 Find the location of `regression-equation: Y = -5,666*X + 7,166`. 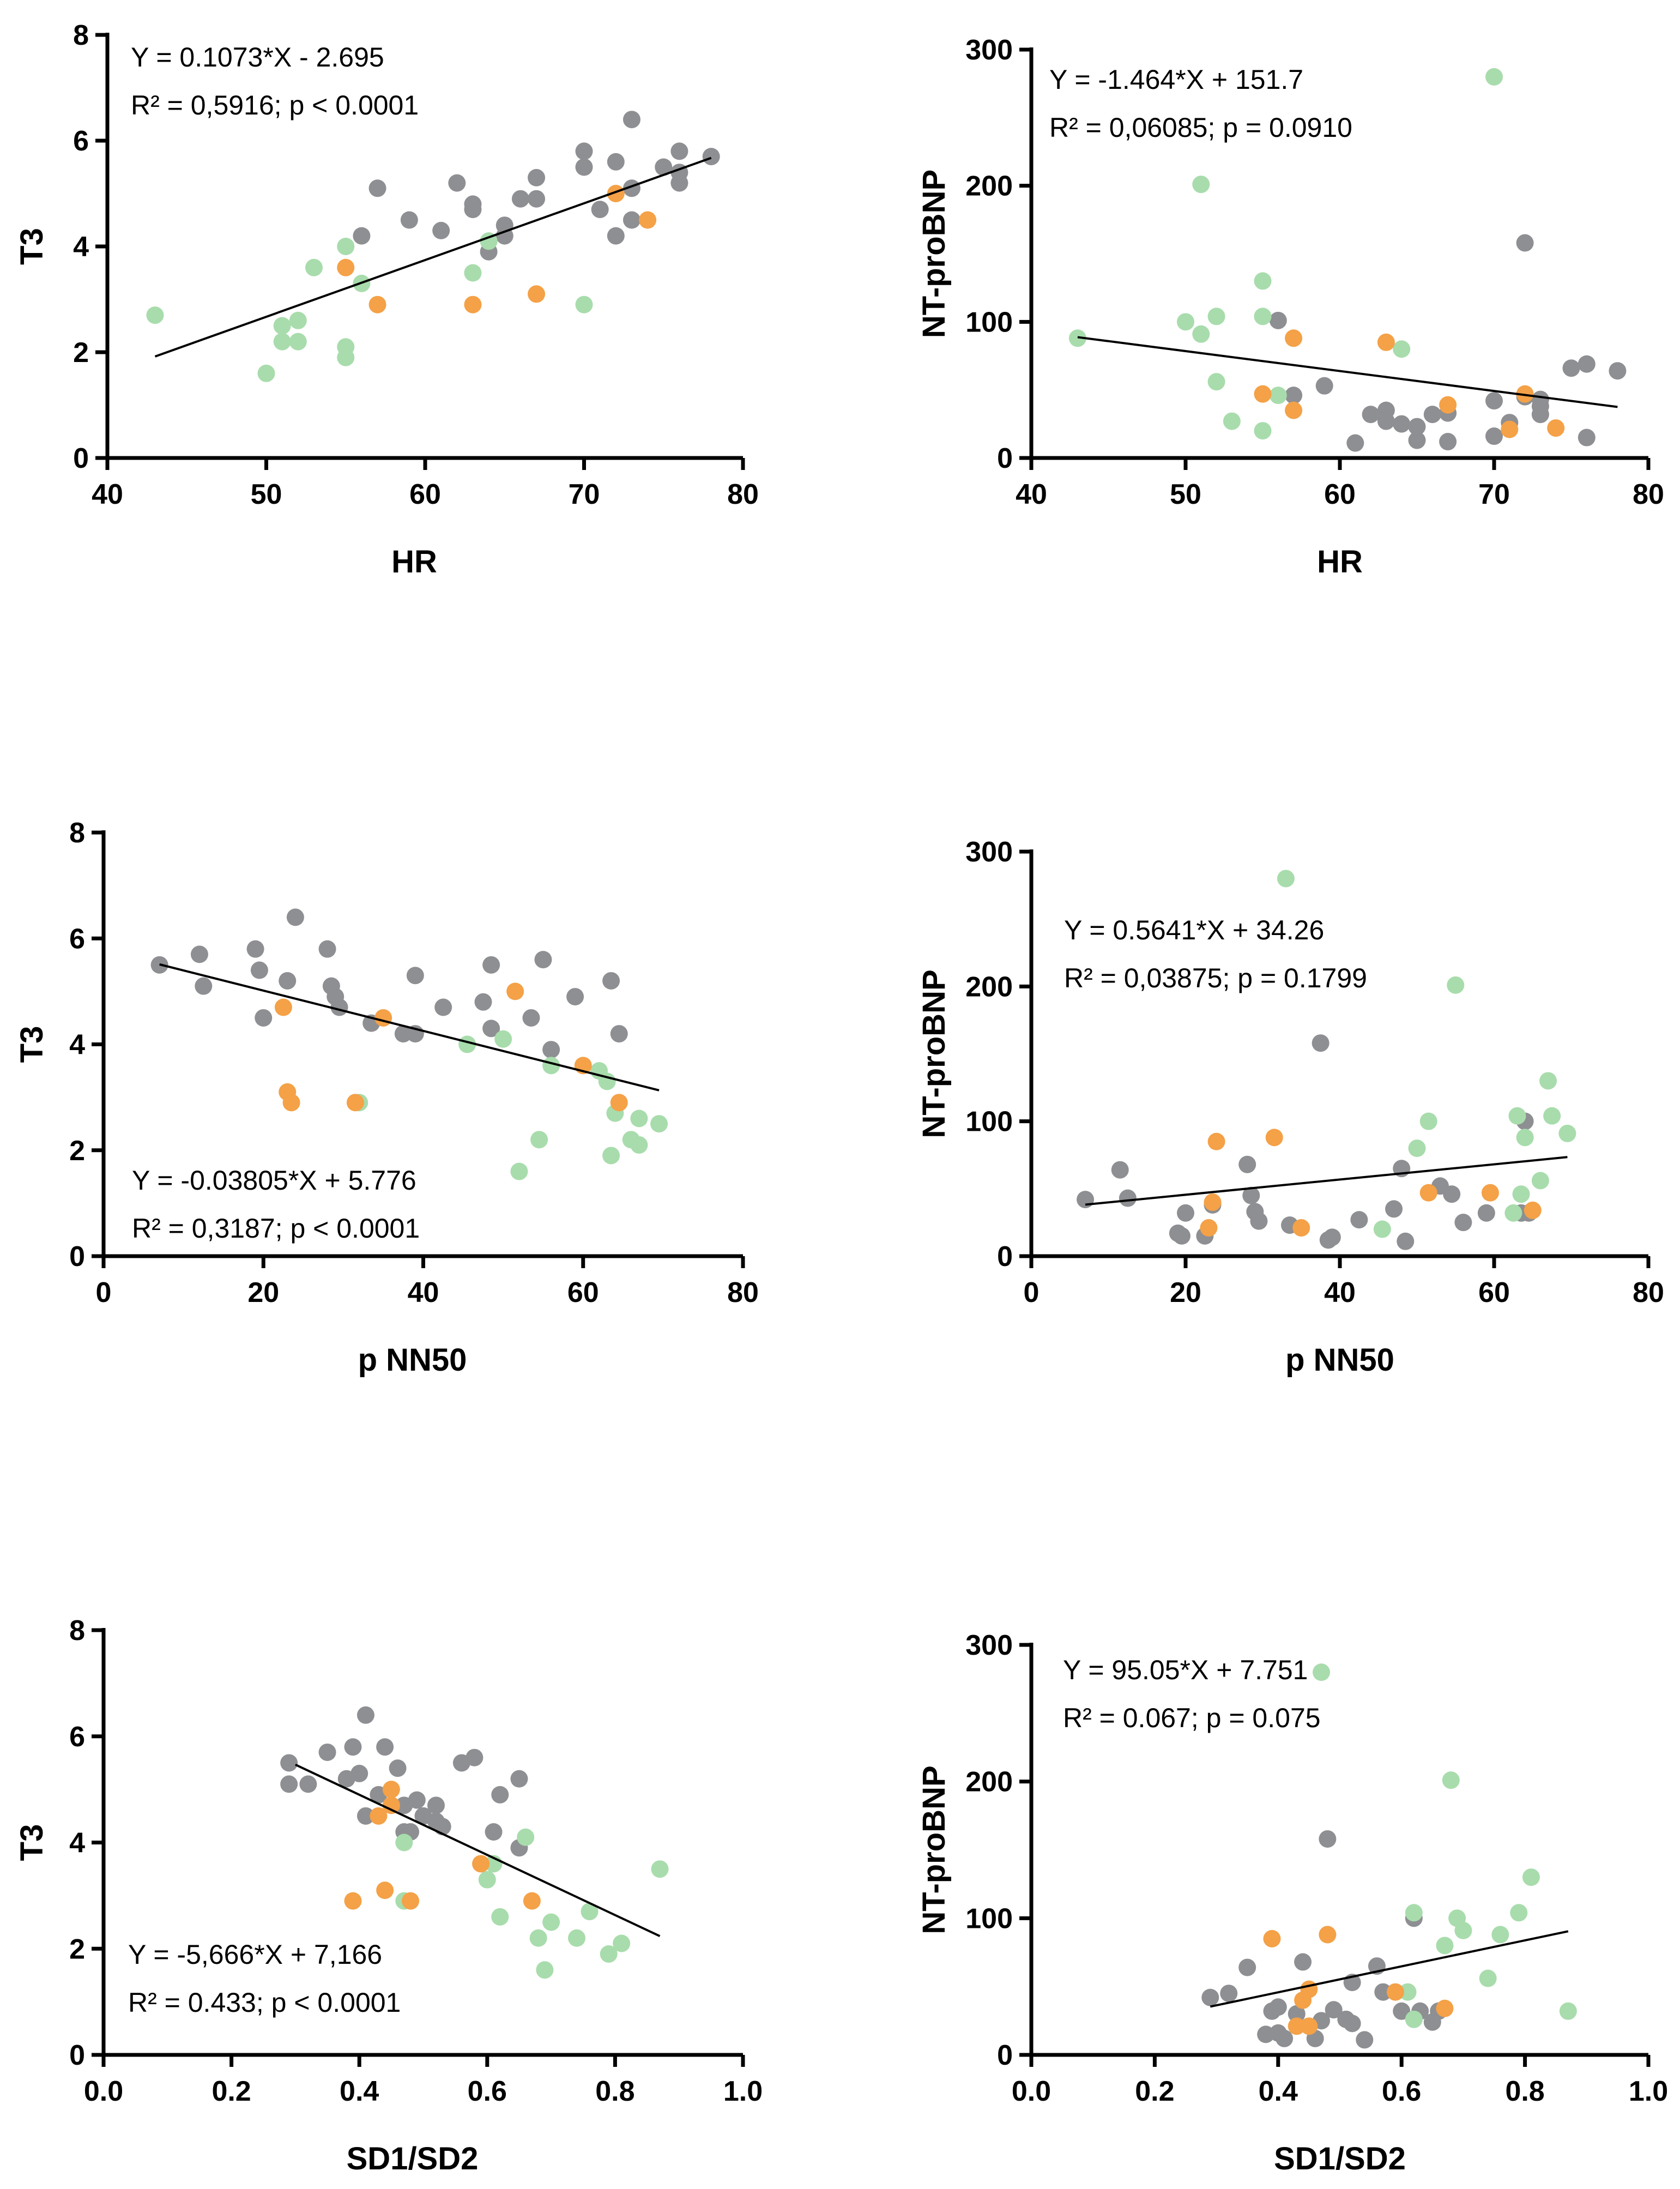

regression-equation: Y = -5,666*X + 7,166 is located at coordinates (255, 1954).